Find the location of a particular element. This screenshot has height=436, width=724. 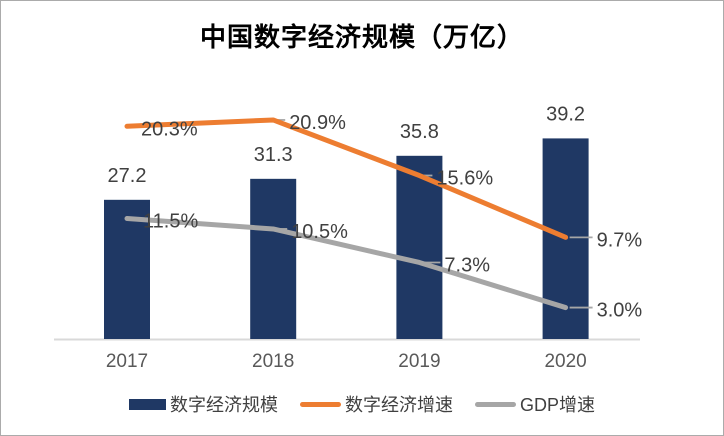

bar-data-label-2019: 35.8 is located at coordinates (419, 132).